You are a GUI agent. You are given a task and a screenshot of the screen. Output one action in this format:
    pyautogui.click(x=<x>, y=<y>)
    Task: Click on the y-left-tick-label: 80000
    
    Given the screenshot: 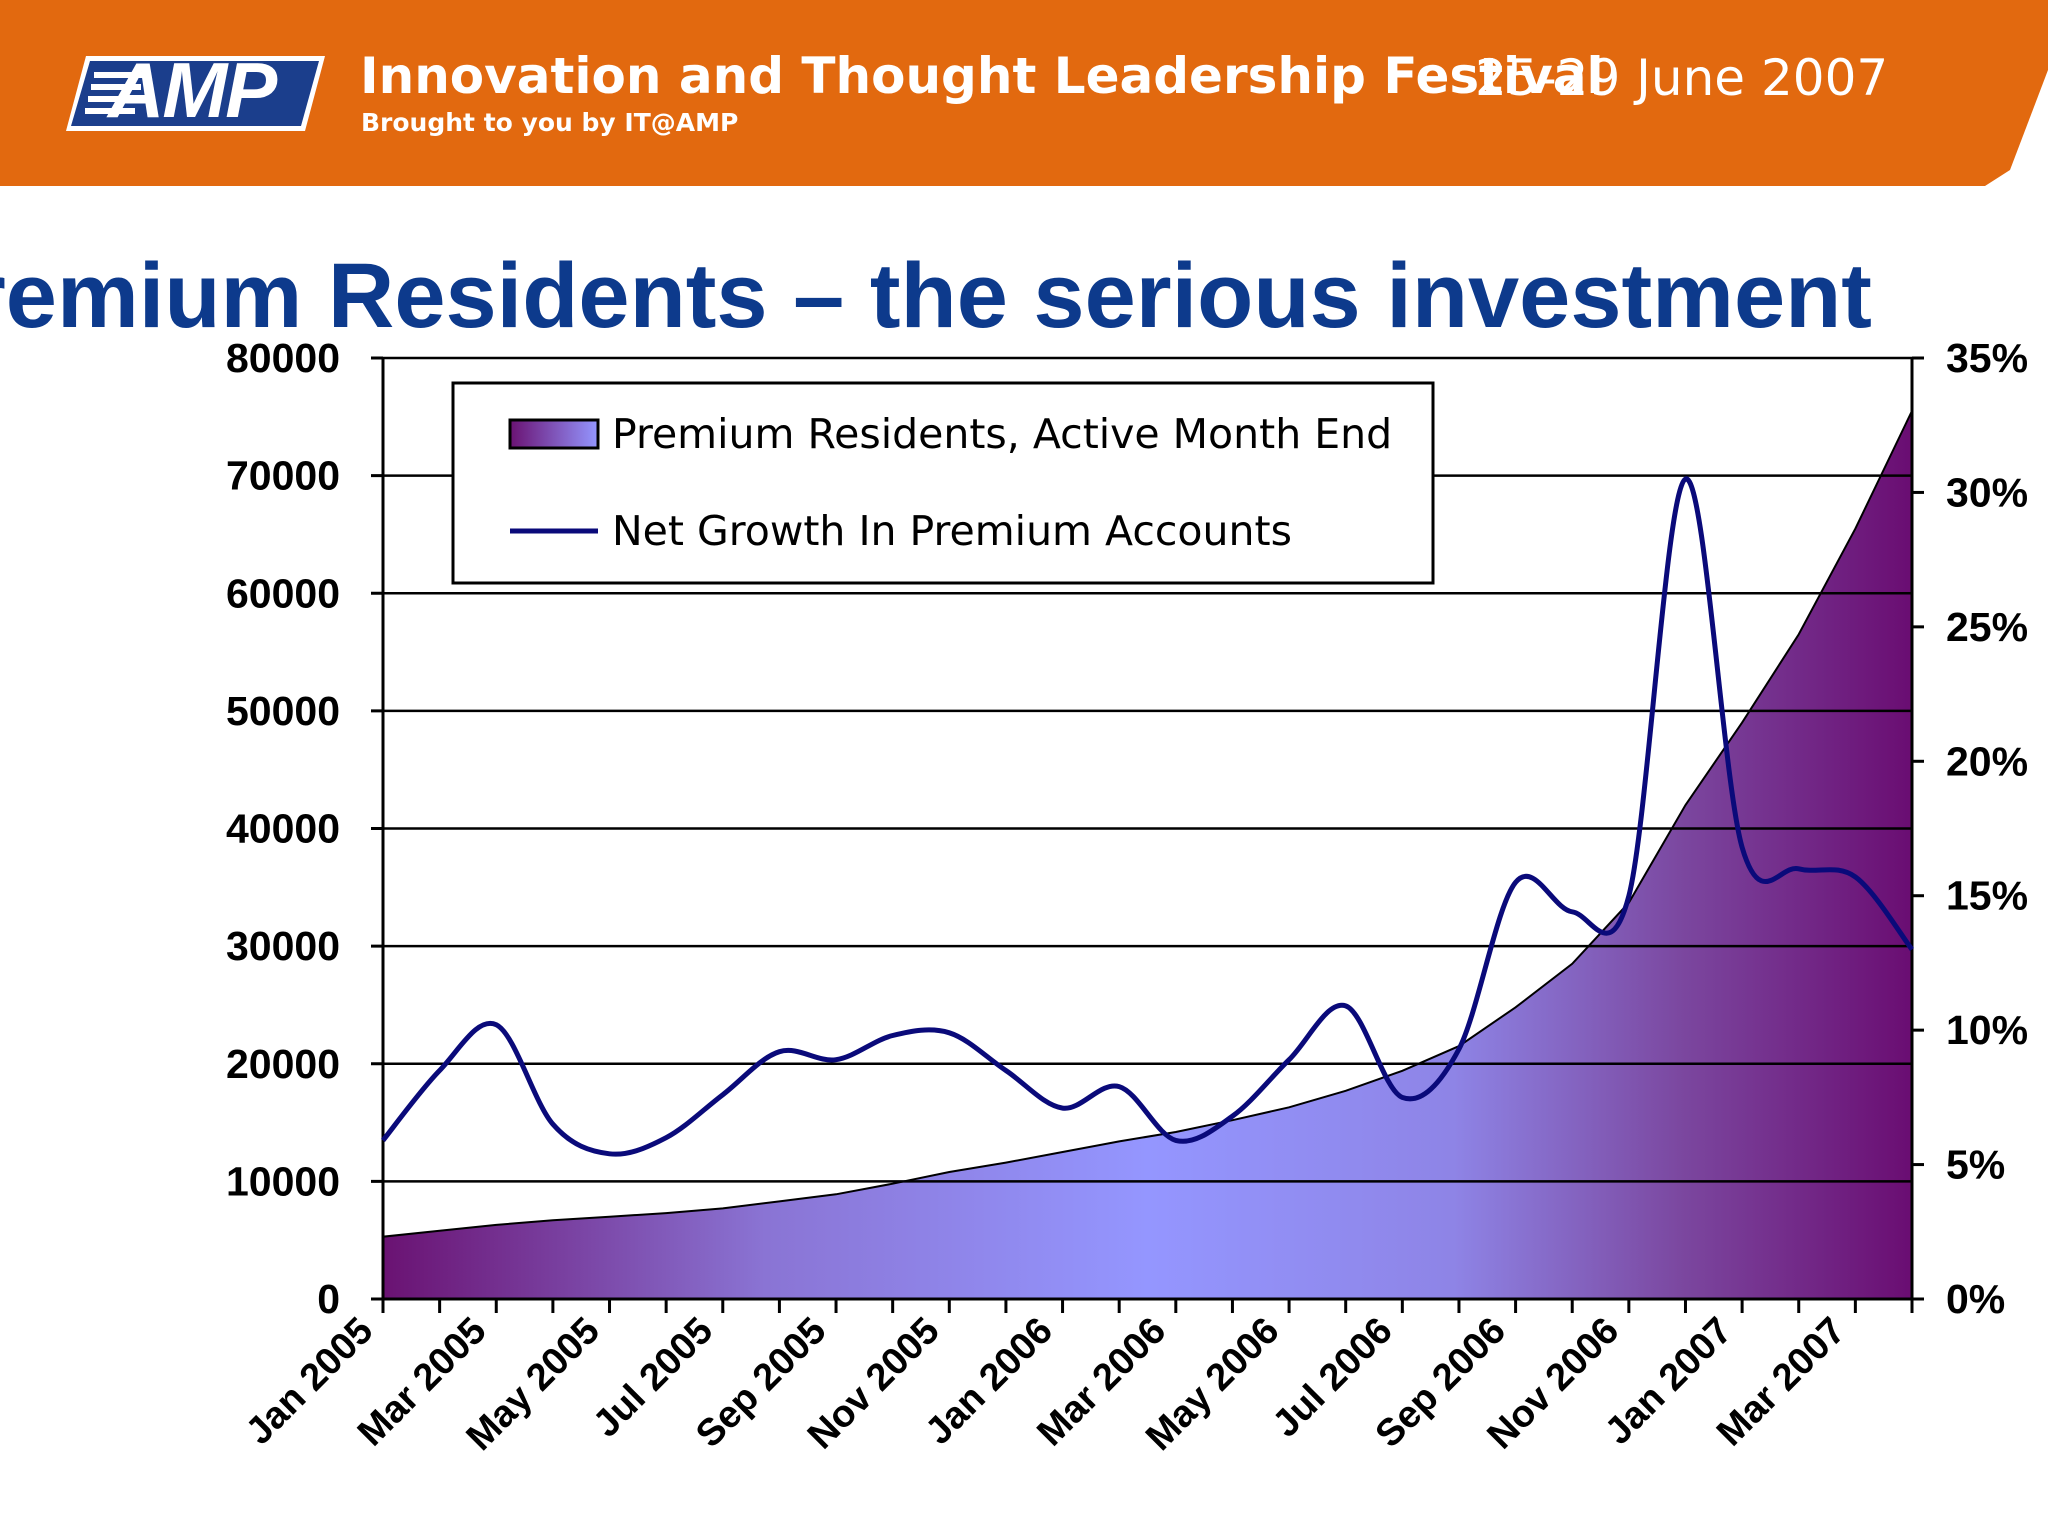 What is the action you would take?
    pyautogui.click(x=283, y=358)
    